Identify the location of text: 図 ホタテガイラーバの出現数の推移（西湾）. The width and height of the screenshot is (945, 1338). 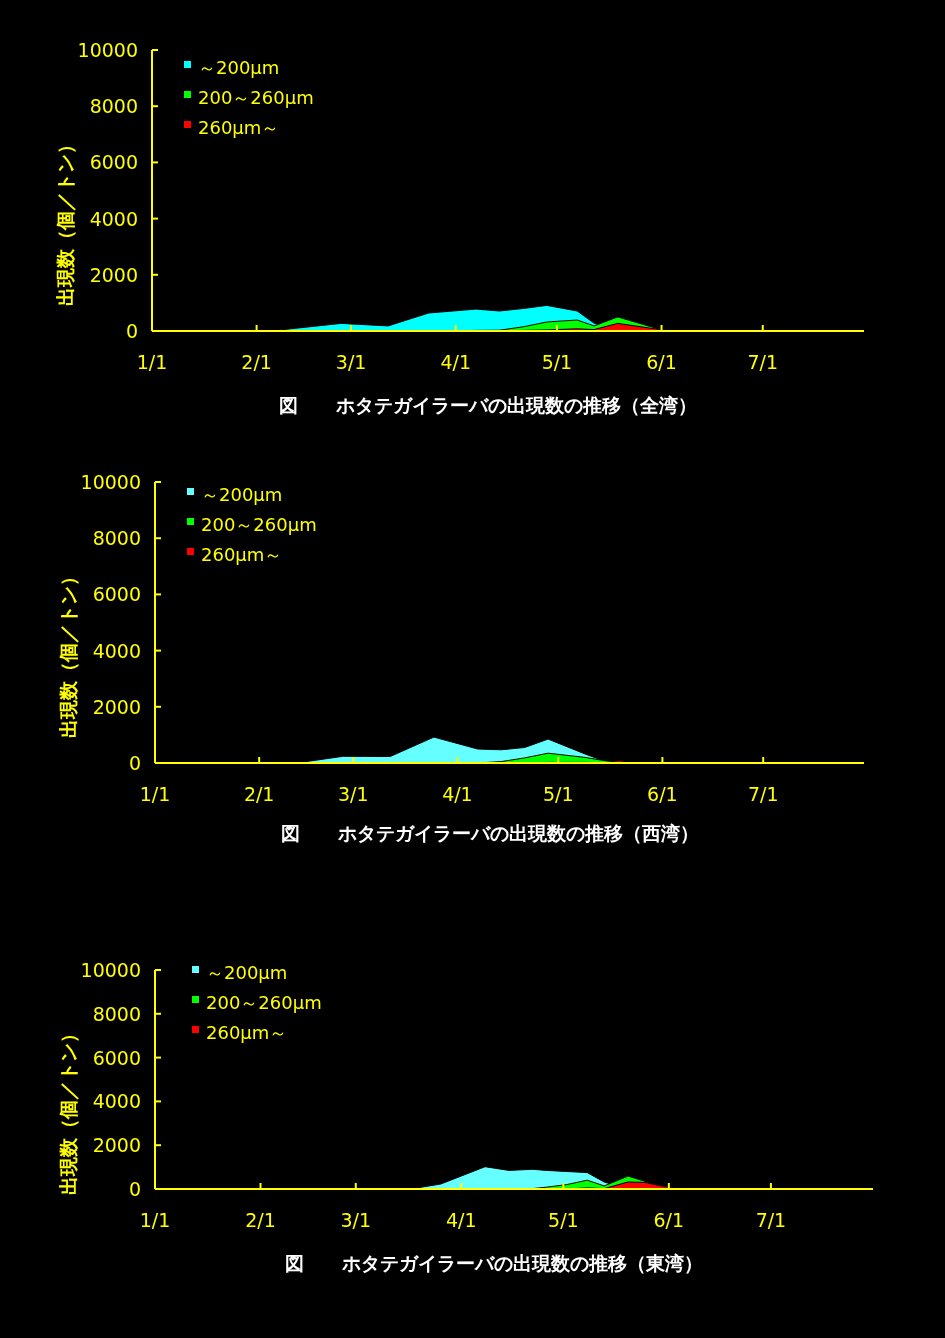
(489, 833).